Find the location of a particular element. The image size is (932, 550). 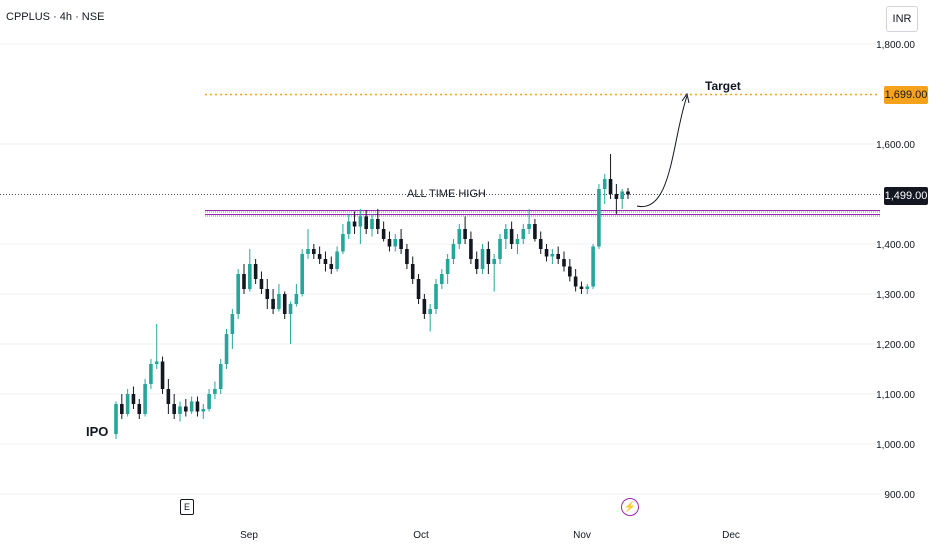

earnings-marker-icon: E is located at coordinates (187, 507).